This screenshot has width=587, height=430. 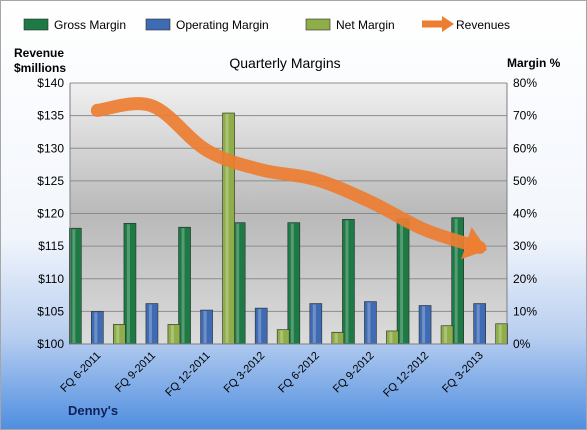 I want to click on legend-label: Gross Margin, so click(x=90, y=25).